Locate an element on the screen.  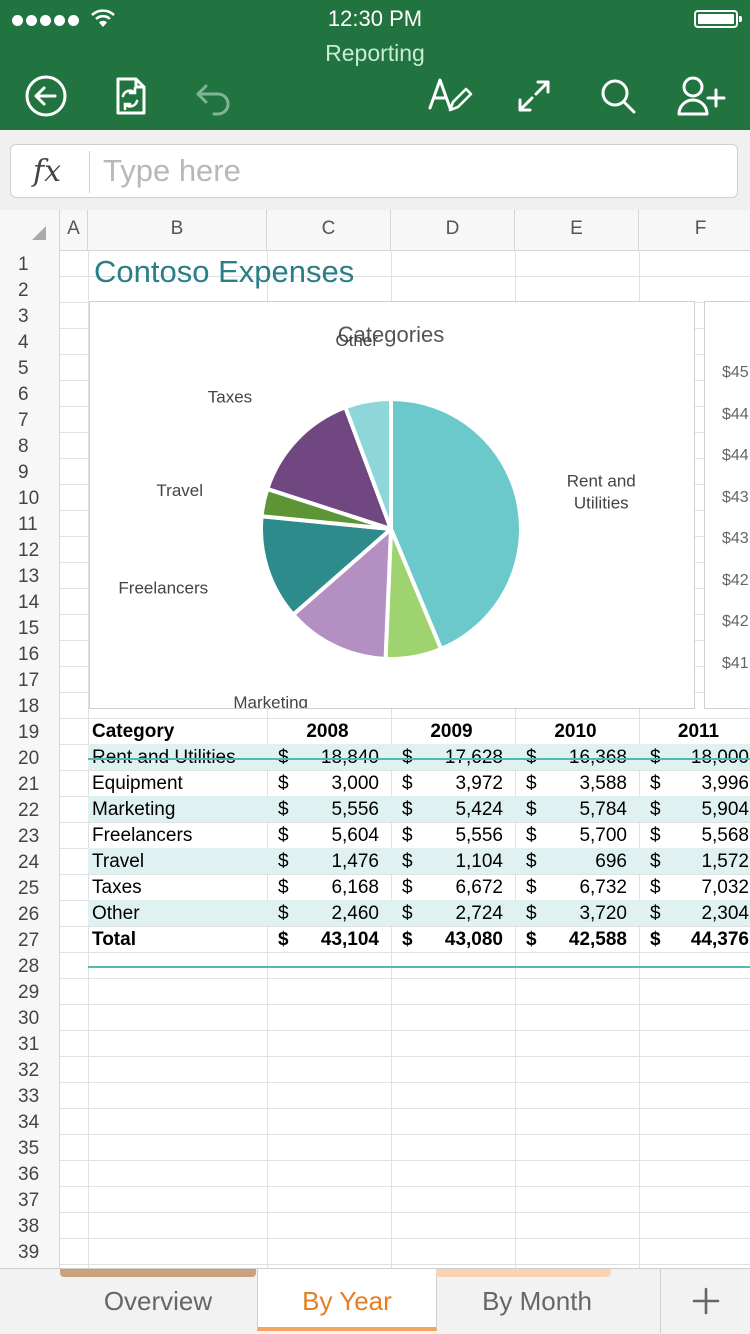
search-button is located at coordinates (618, 96).